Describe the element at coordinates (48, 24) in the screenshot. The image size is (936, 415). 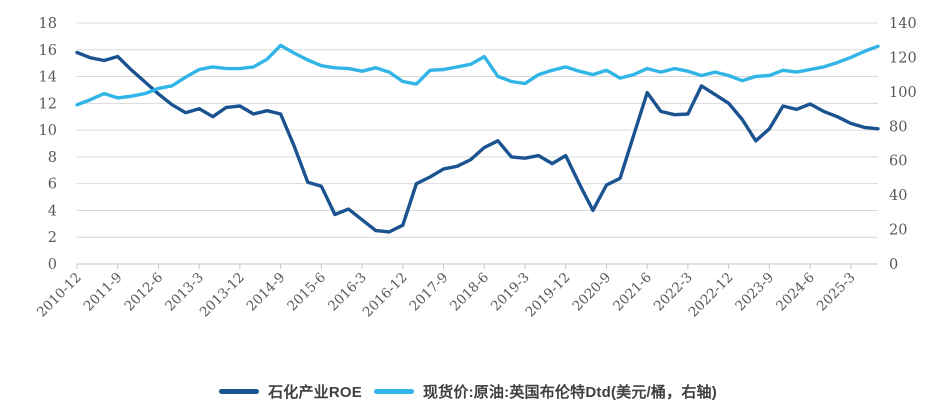
I see `y-axis-label-left: 18` at that location.